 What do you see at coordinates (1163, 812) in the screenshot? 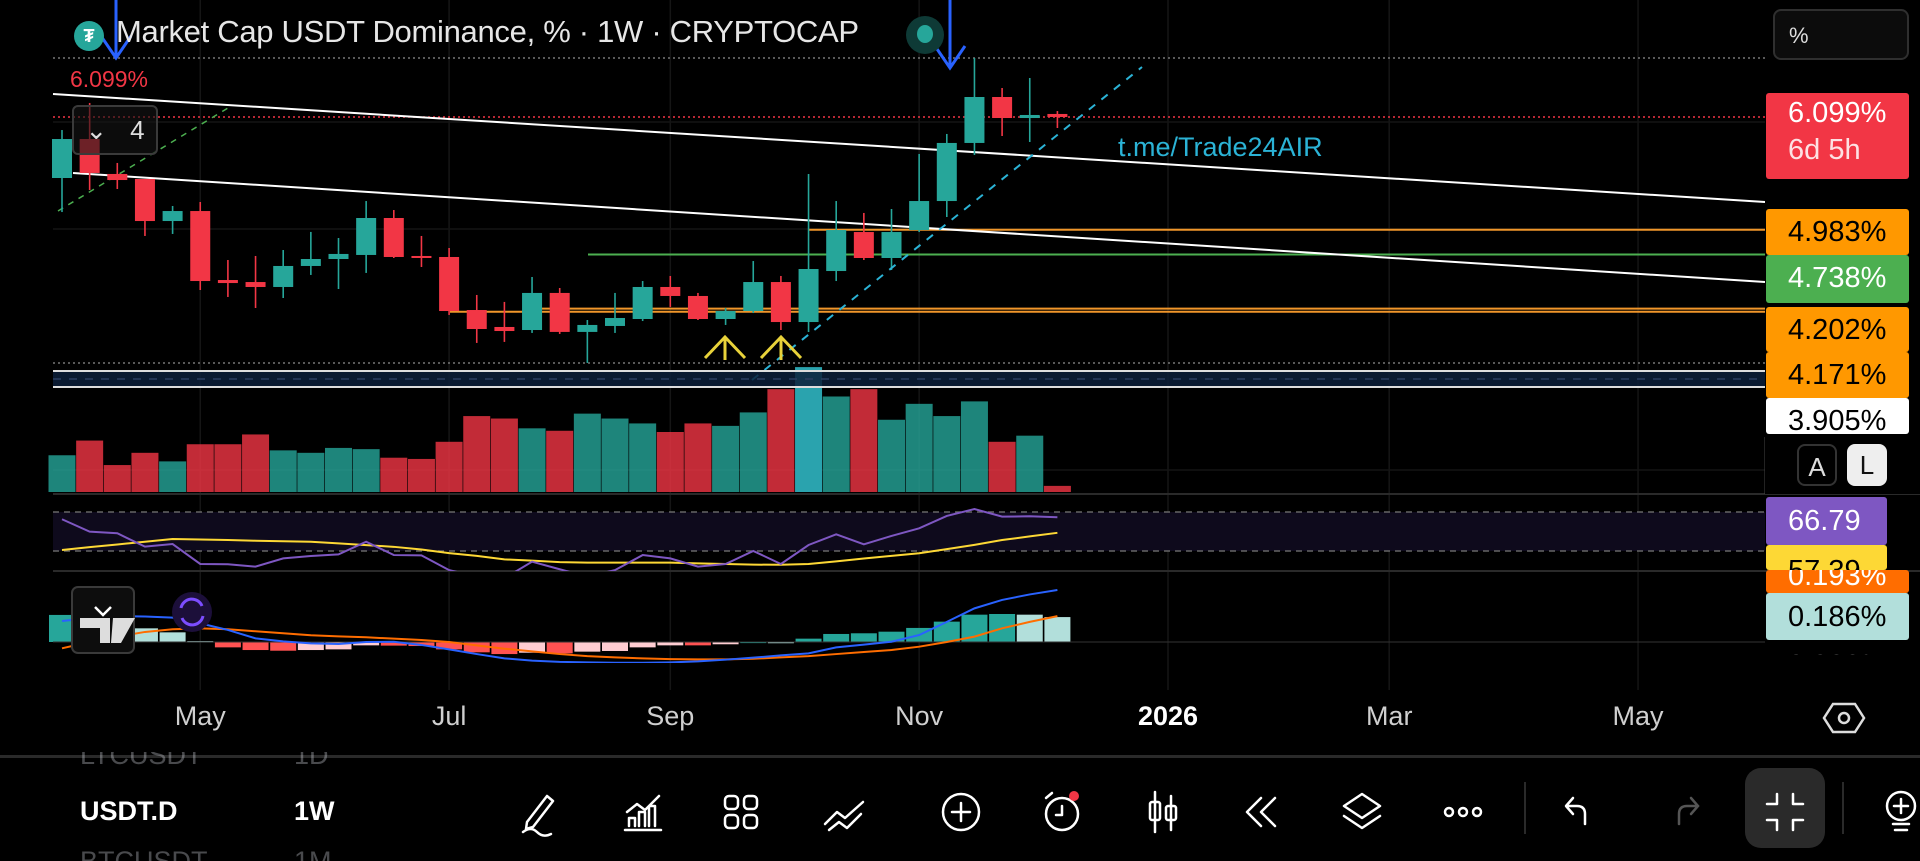
I see `candle-style-icon` at bounding box center [1163, 812].